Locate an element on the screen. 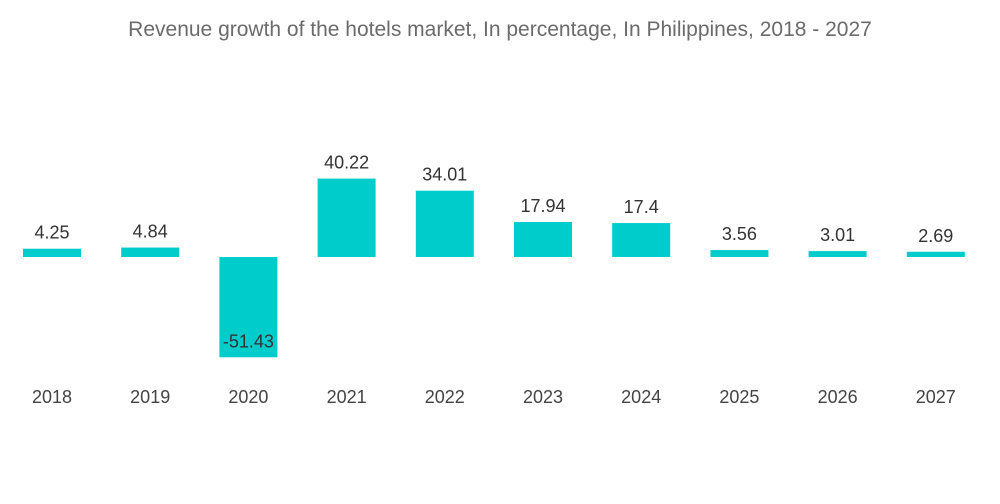 This screenshot has width=1000, height=504. bar-2020 is located at coordinates (248, 307).